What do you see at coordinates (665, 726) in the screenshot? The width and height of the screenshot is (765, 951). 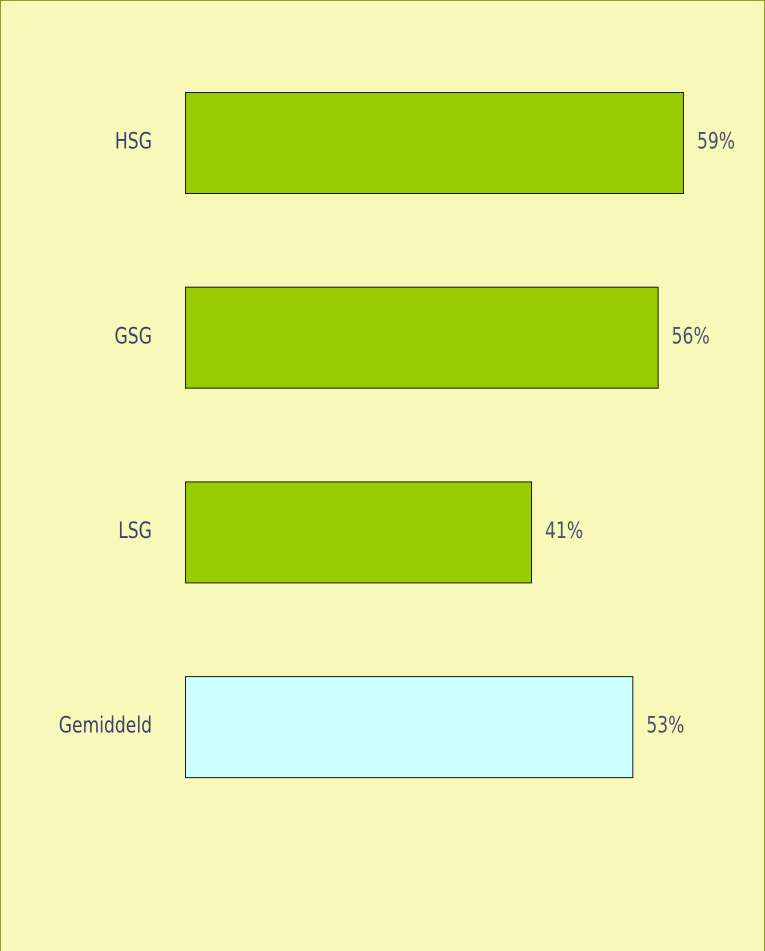 I see `value-label: 53%` at bounding box center [665, 726].